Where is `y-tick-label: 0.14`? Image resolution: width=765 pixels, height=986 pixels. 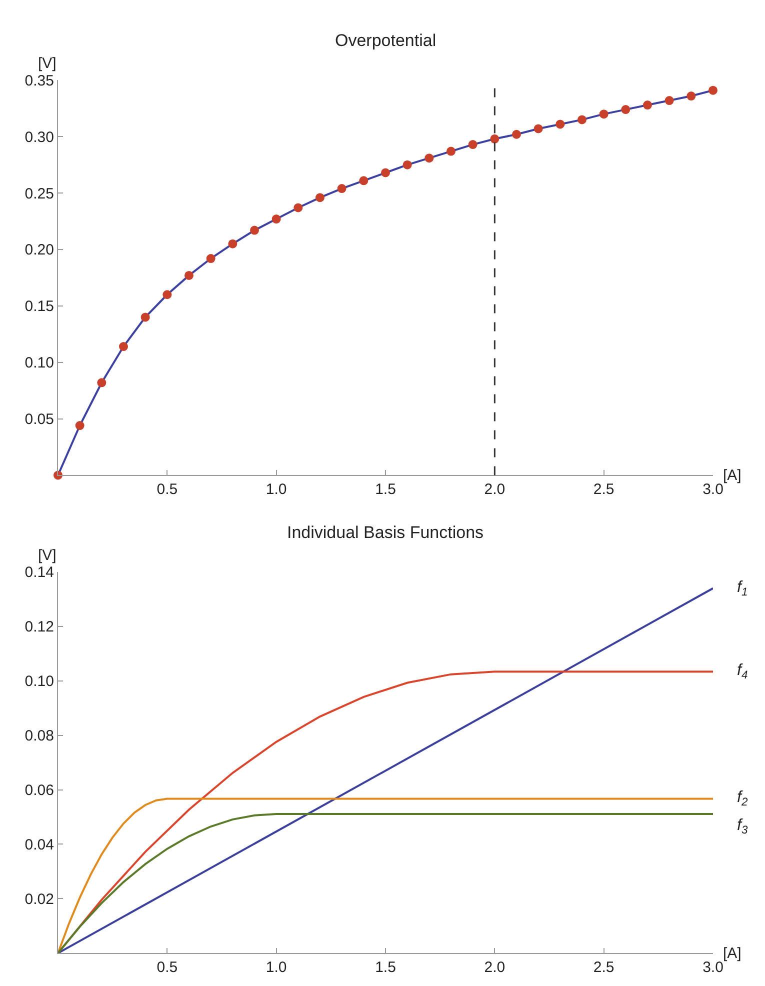 y-tick-label: 0.14 is located at coordinates (39, 573).